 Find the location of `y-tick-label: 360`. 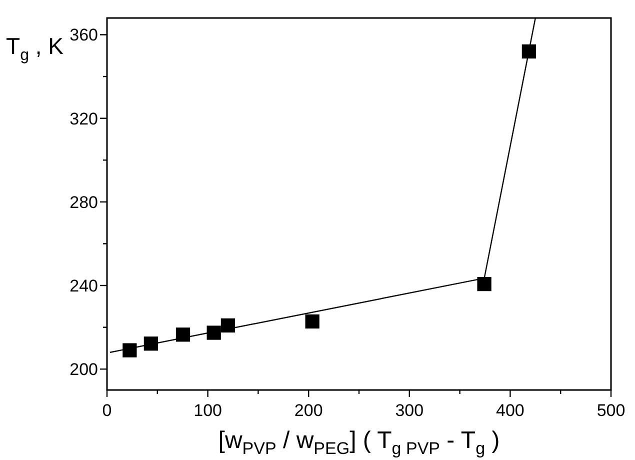

y-tick-label: 360 is located at coordinates (84, 35).